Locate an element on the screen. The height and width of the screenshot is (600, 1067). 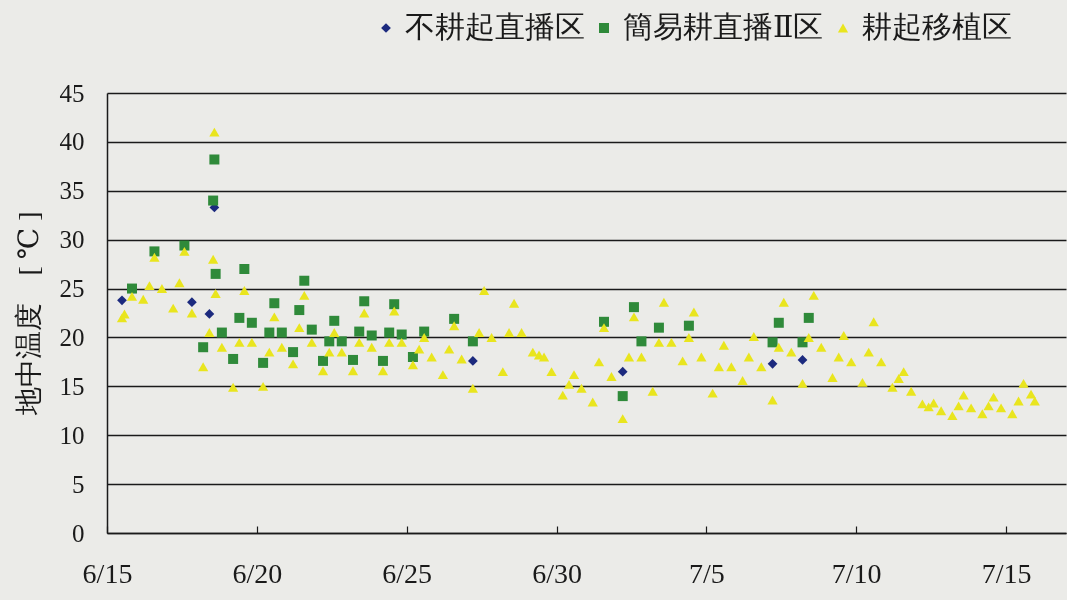
x-tick-label: 6/30 is located at coordinates (557, 573).